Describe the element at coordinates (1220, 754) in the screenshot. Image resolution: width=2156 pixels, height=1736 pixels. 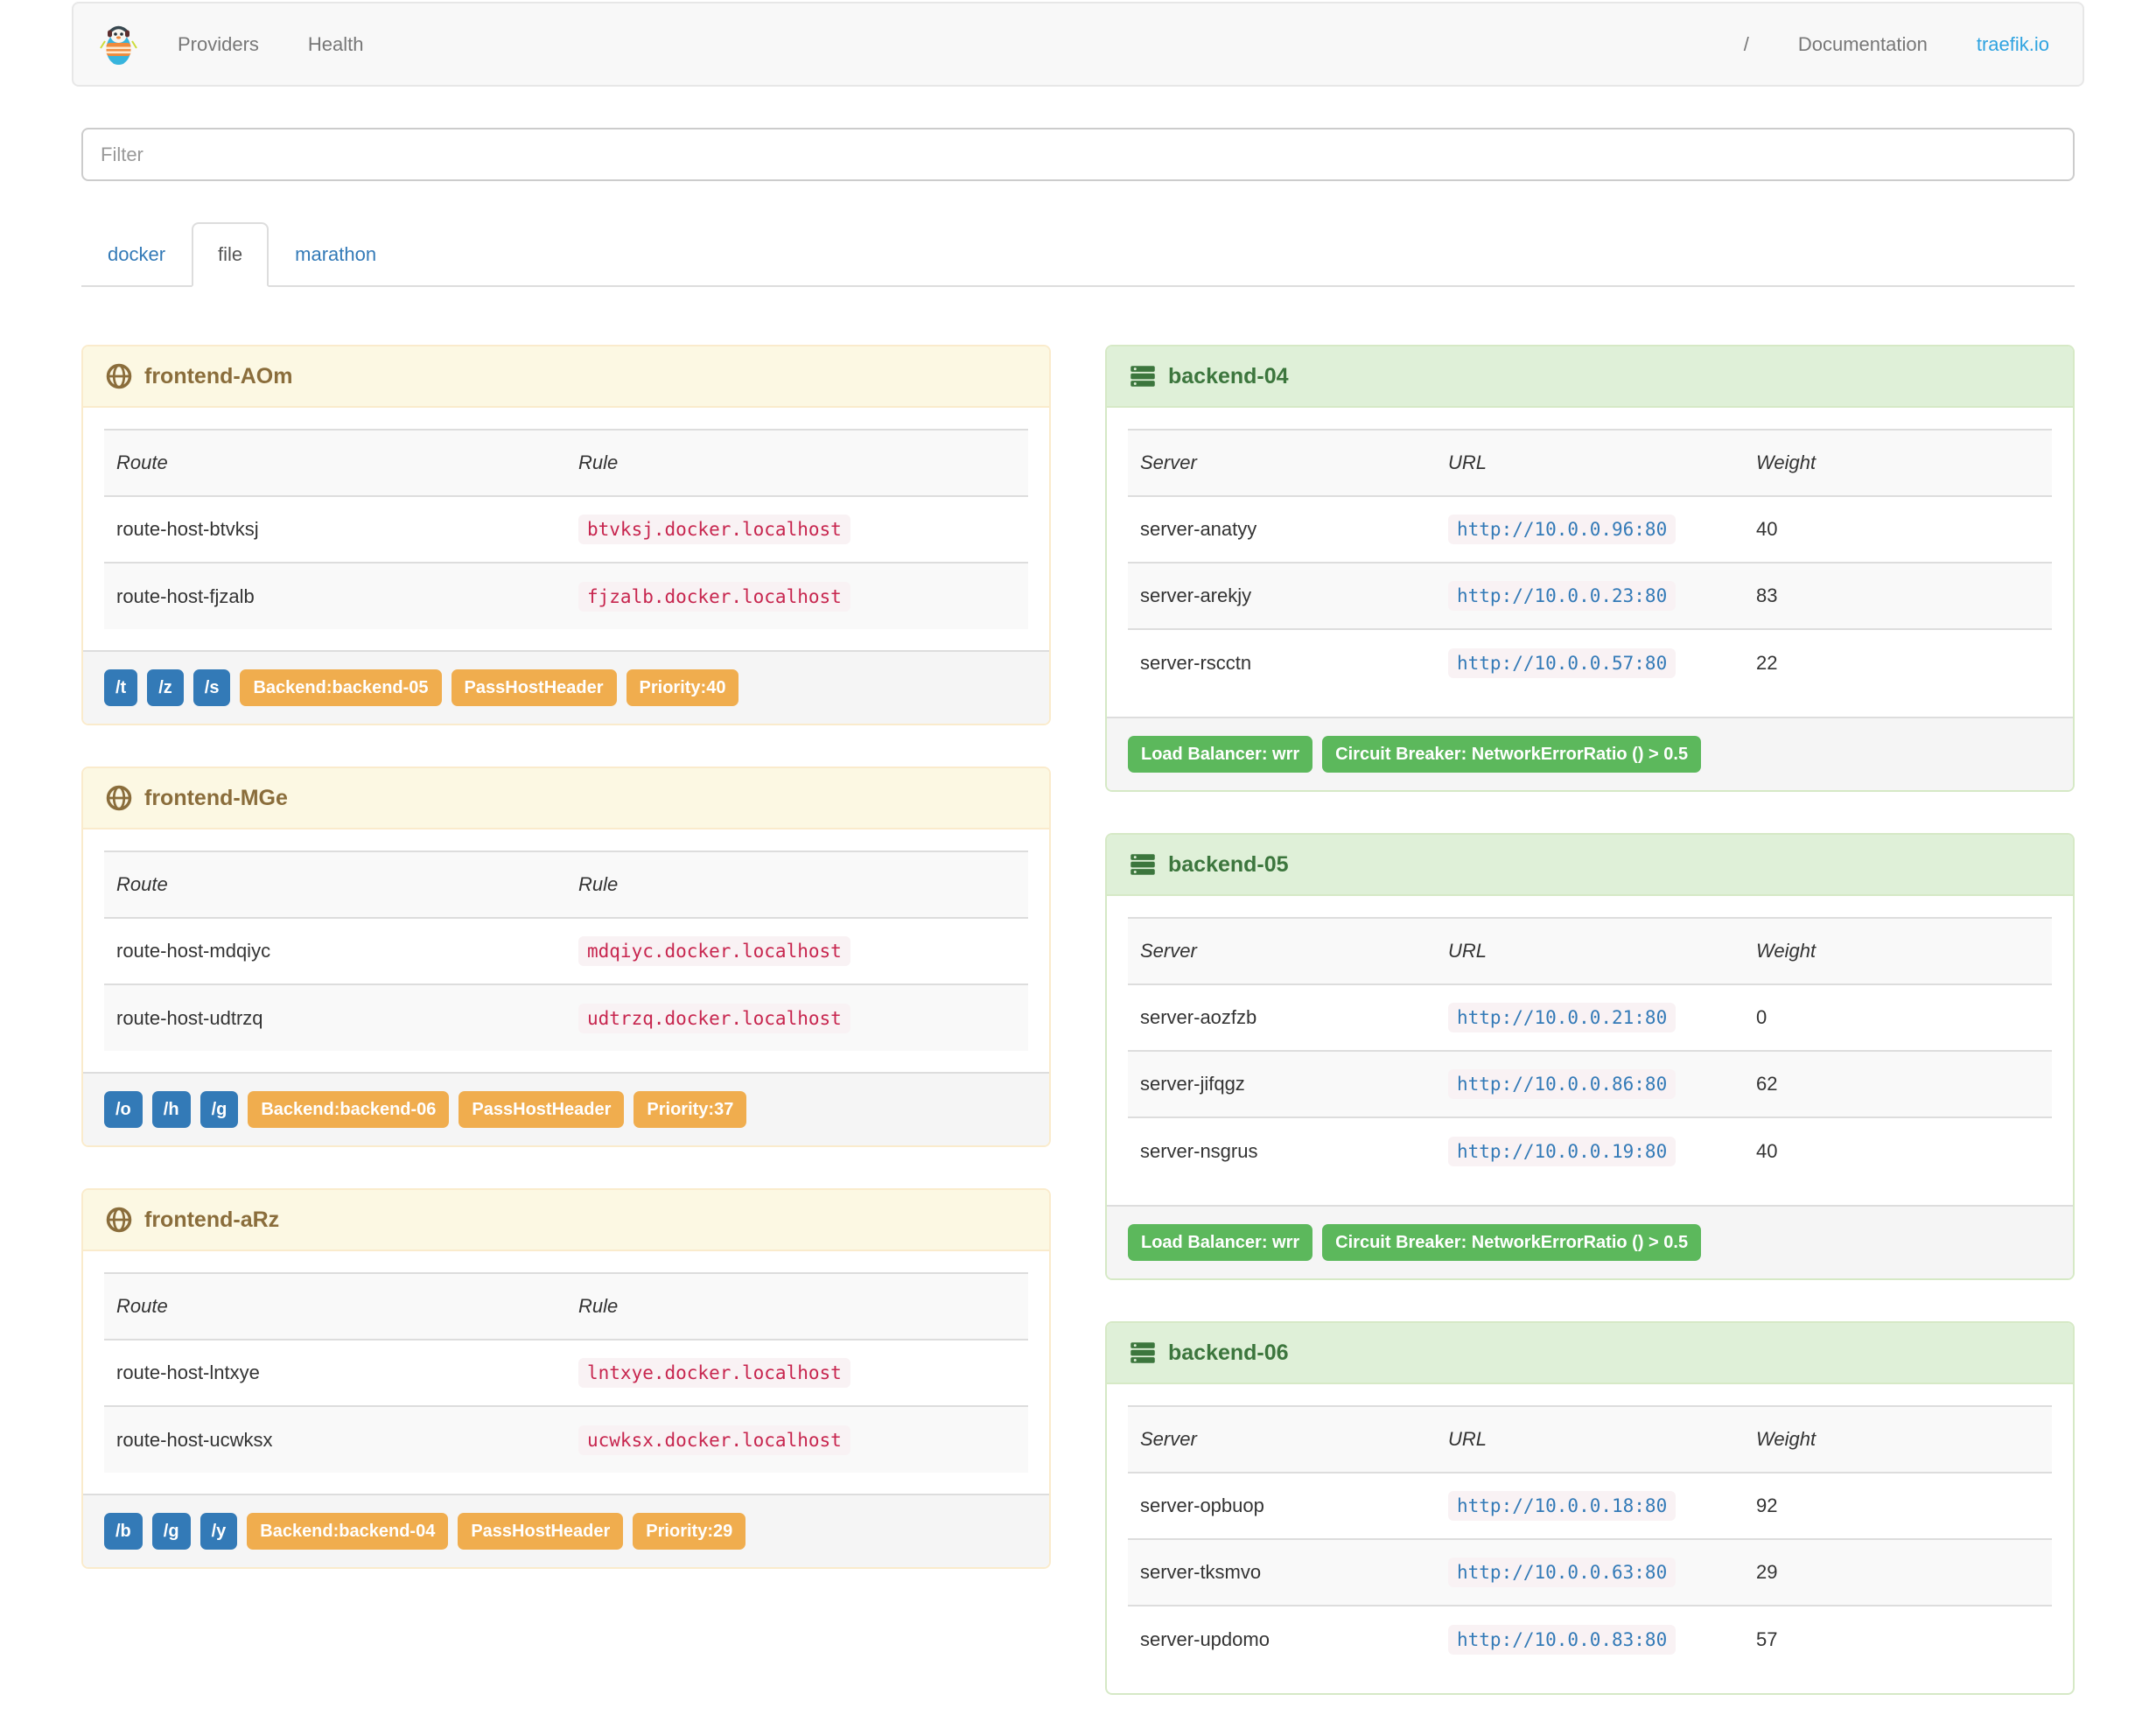
I see `backend-config-badge: Load Balancer: wrr` at that location.